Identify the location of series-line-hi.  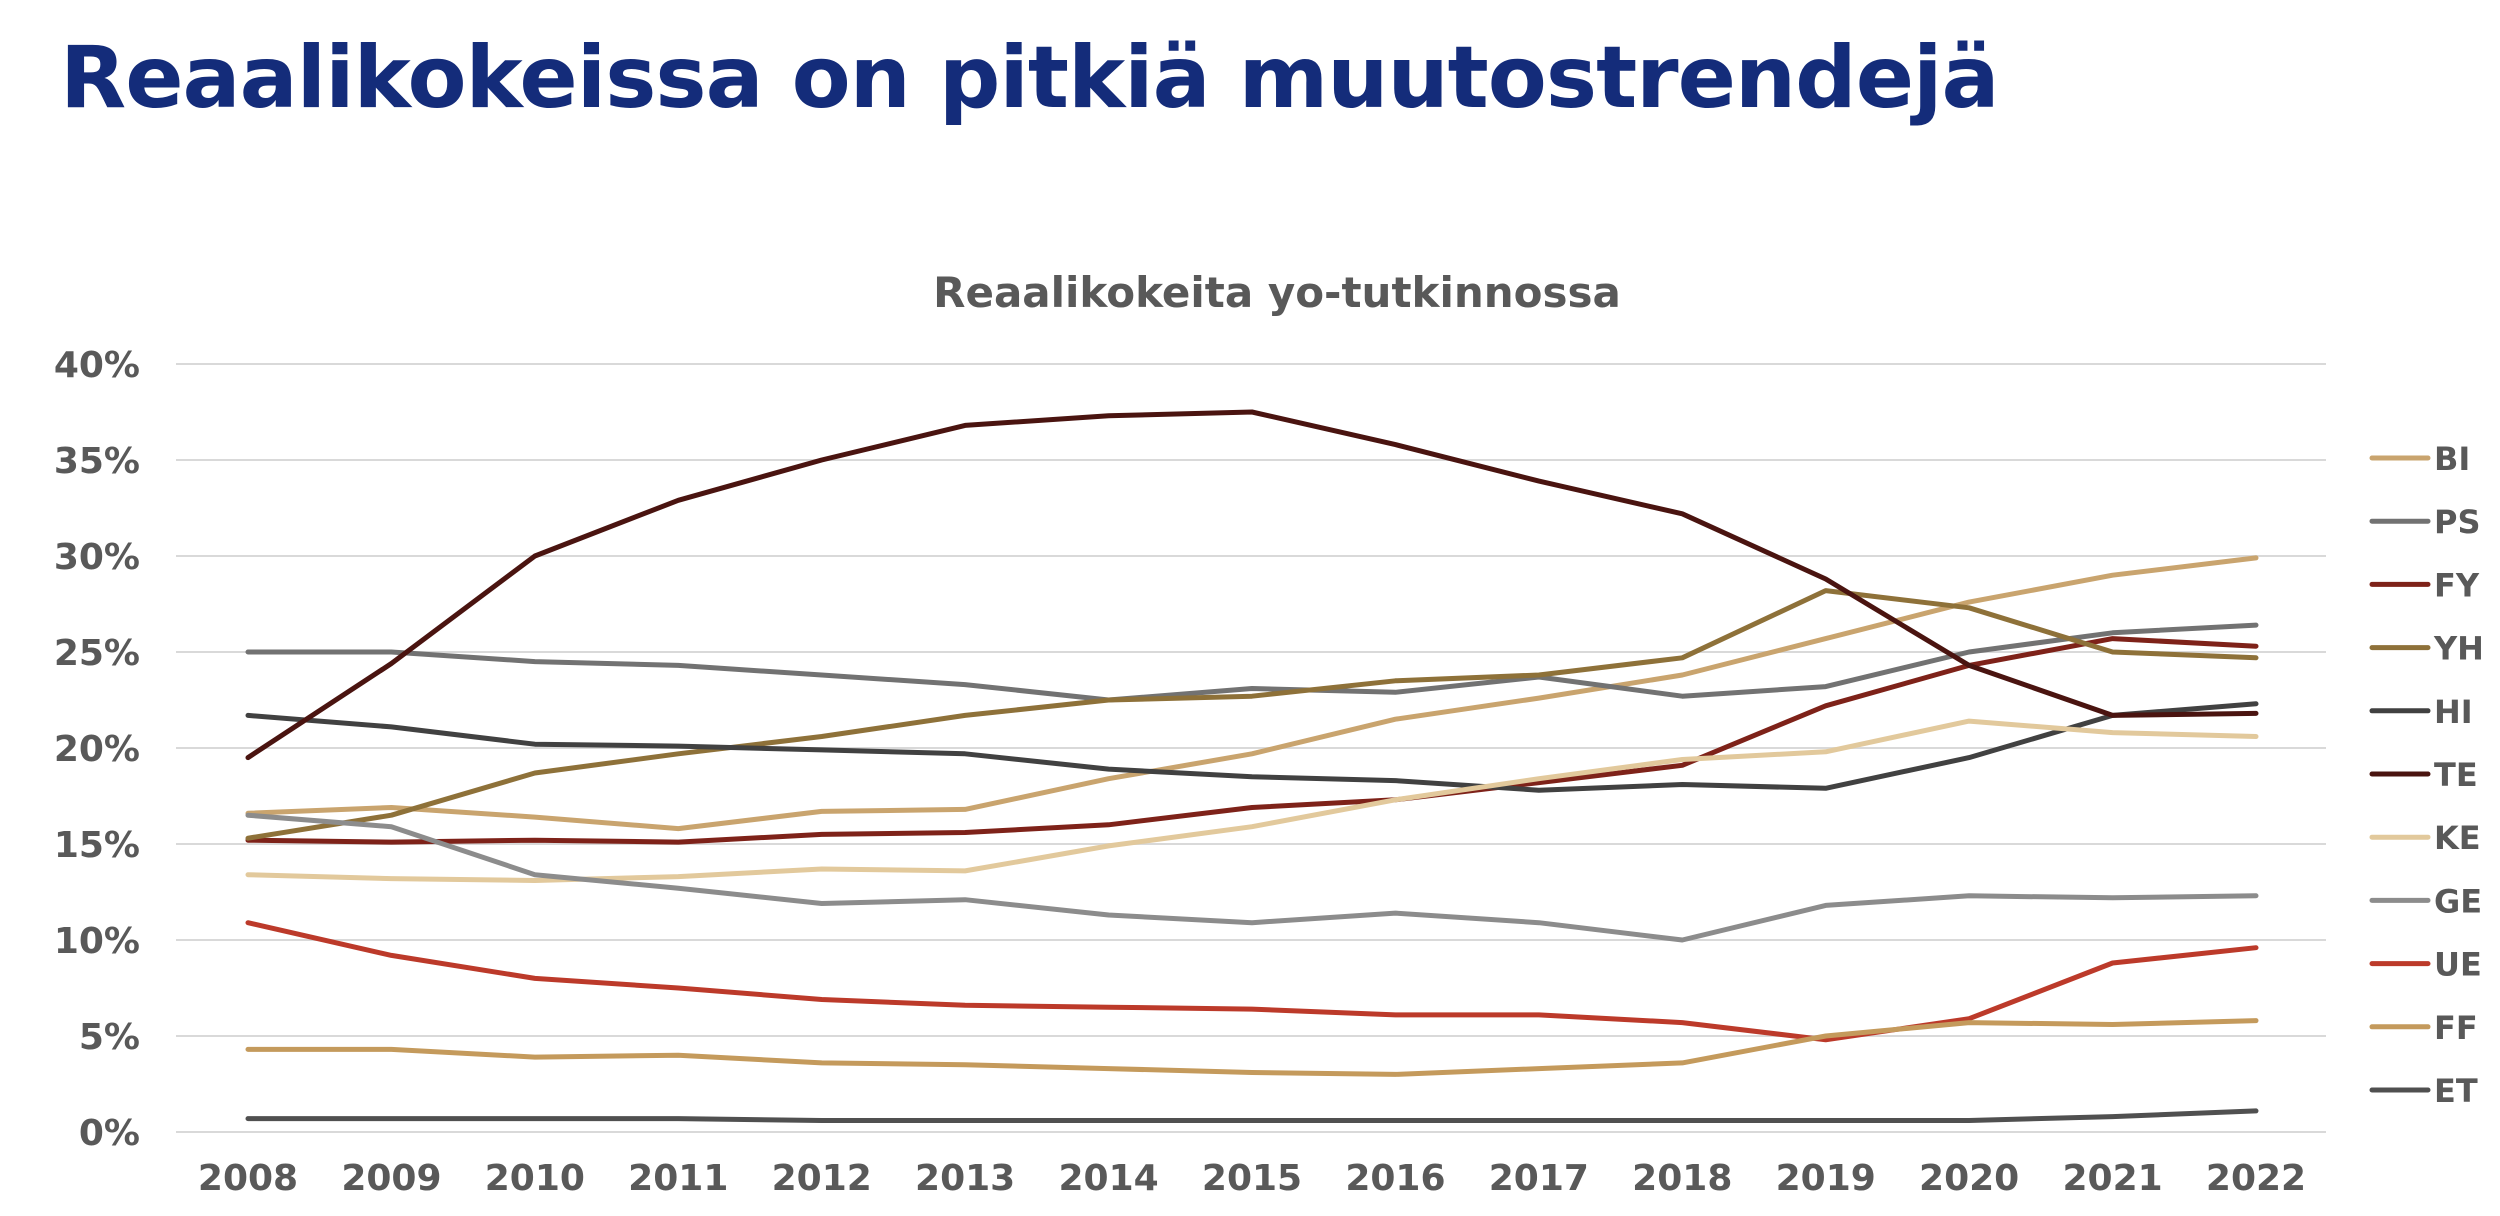
(1252, 747).